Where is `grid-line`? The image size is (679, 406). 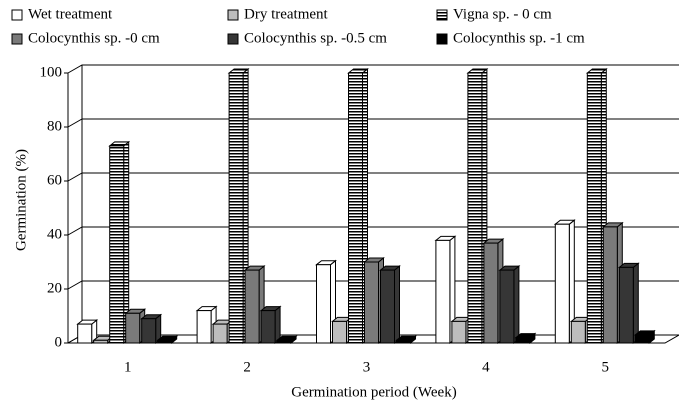 grid-line is located at coordinates (373, 69).